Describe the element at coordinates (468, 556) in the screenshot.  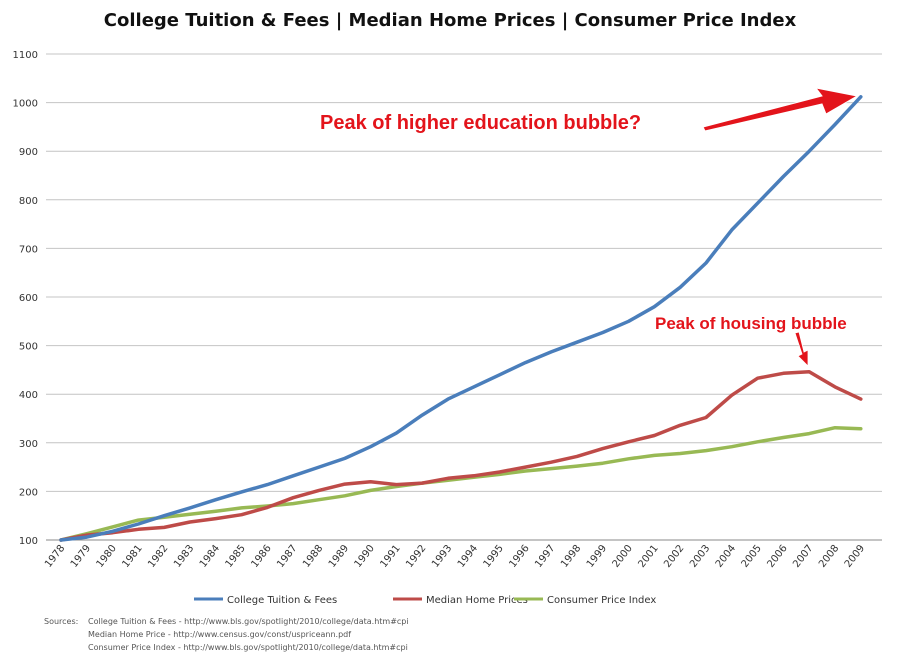
I see `x-tick-label: 1994` at that location.